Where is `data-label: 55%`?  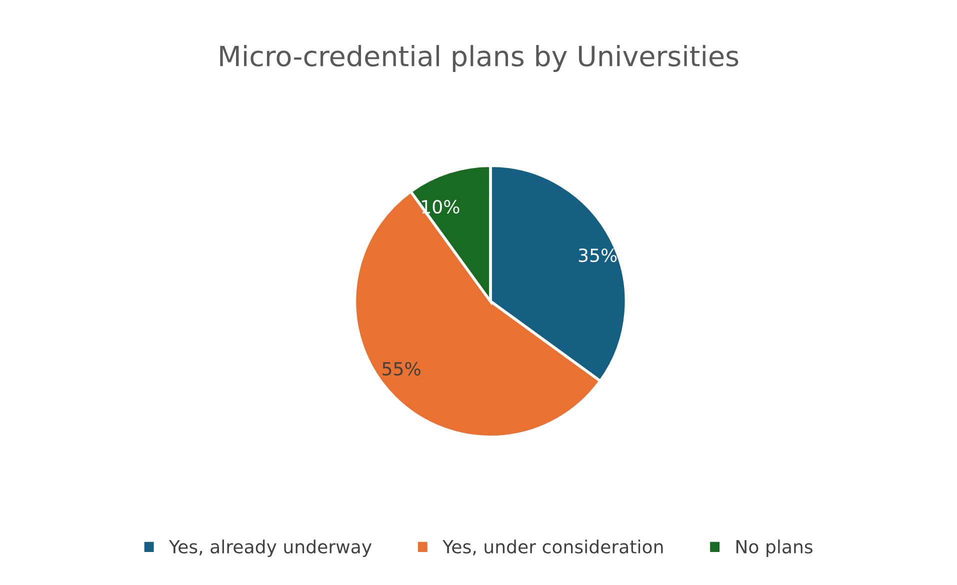
data-label: 55% is located at coordinates (401, 369).